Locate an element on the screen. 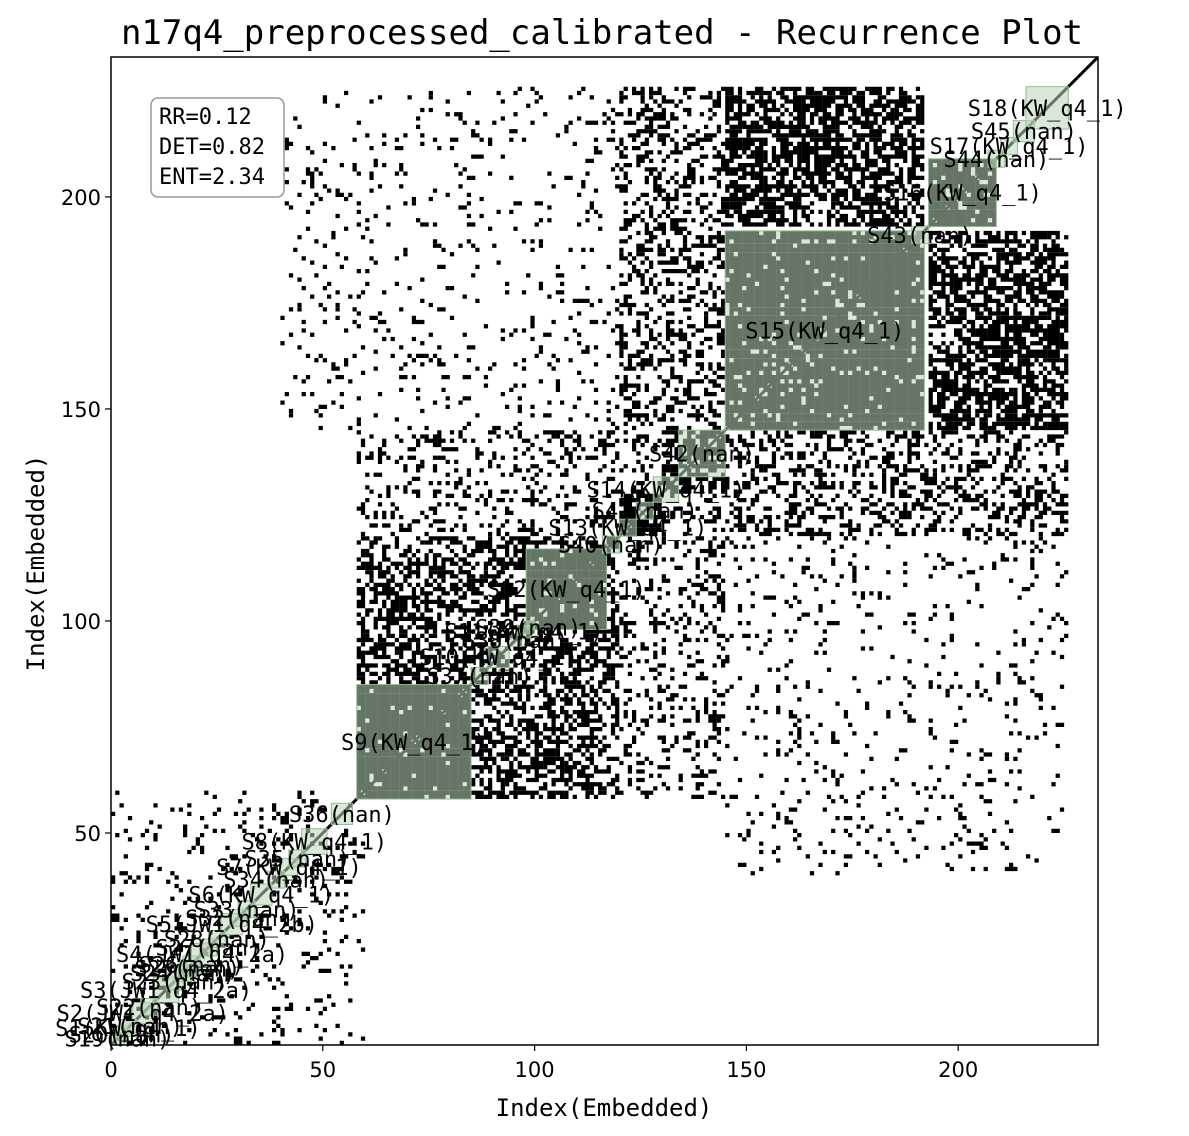 This screenshot has height=1136, width=1189. x-tick-label: 150 is located at coordinates (746, 1070).